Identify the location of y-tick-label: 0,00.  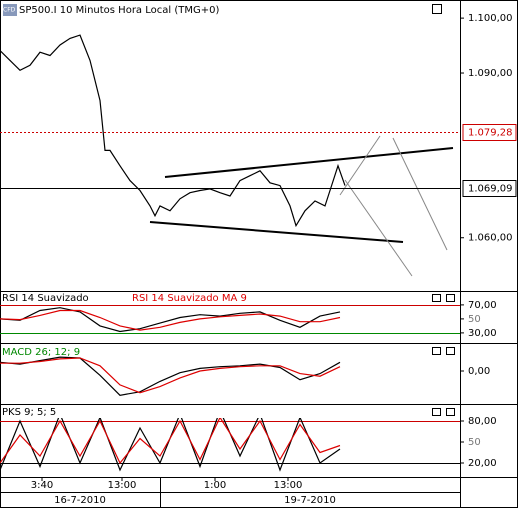
(479, 371).